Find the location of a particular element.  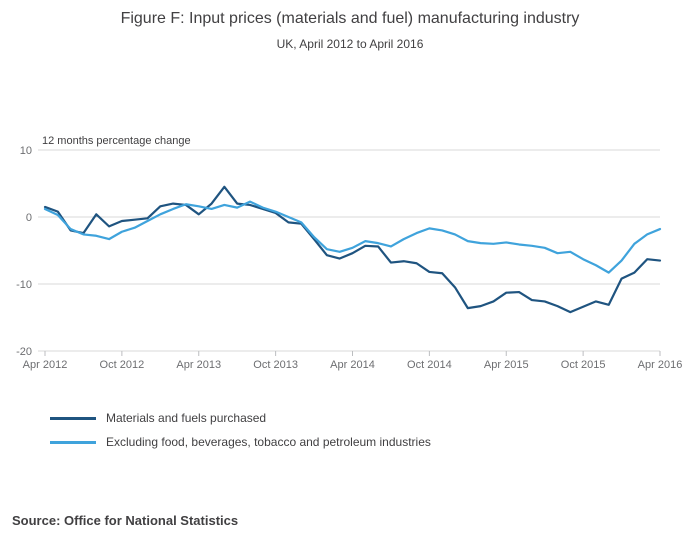

svg-text: 10 is located at coordinates (26, 151).